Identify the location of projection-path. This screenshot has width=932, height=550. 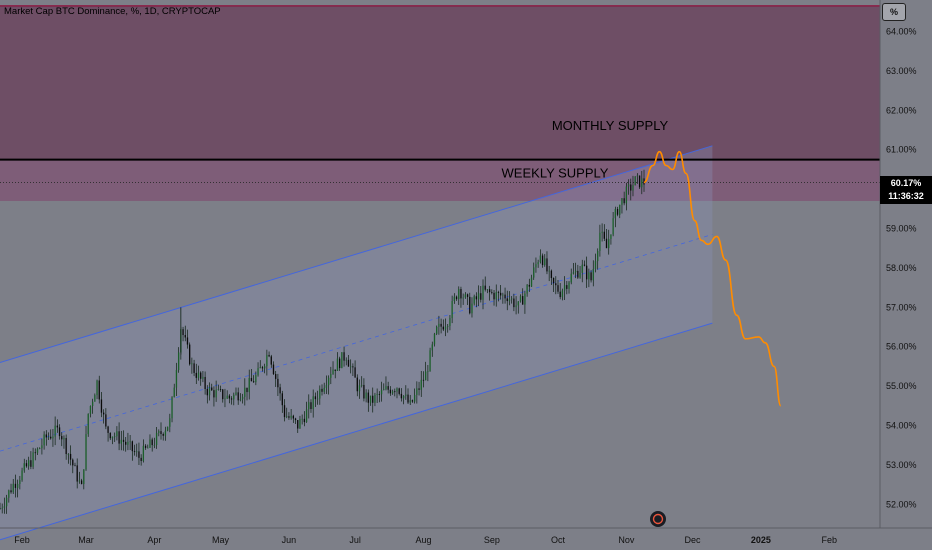
(712, 278).